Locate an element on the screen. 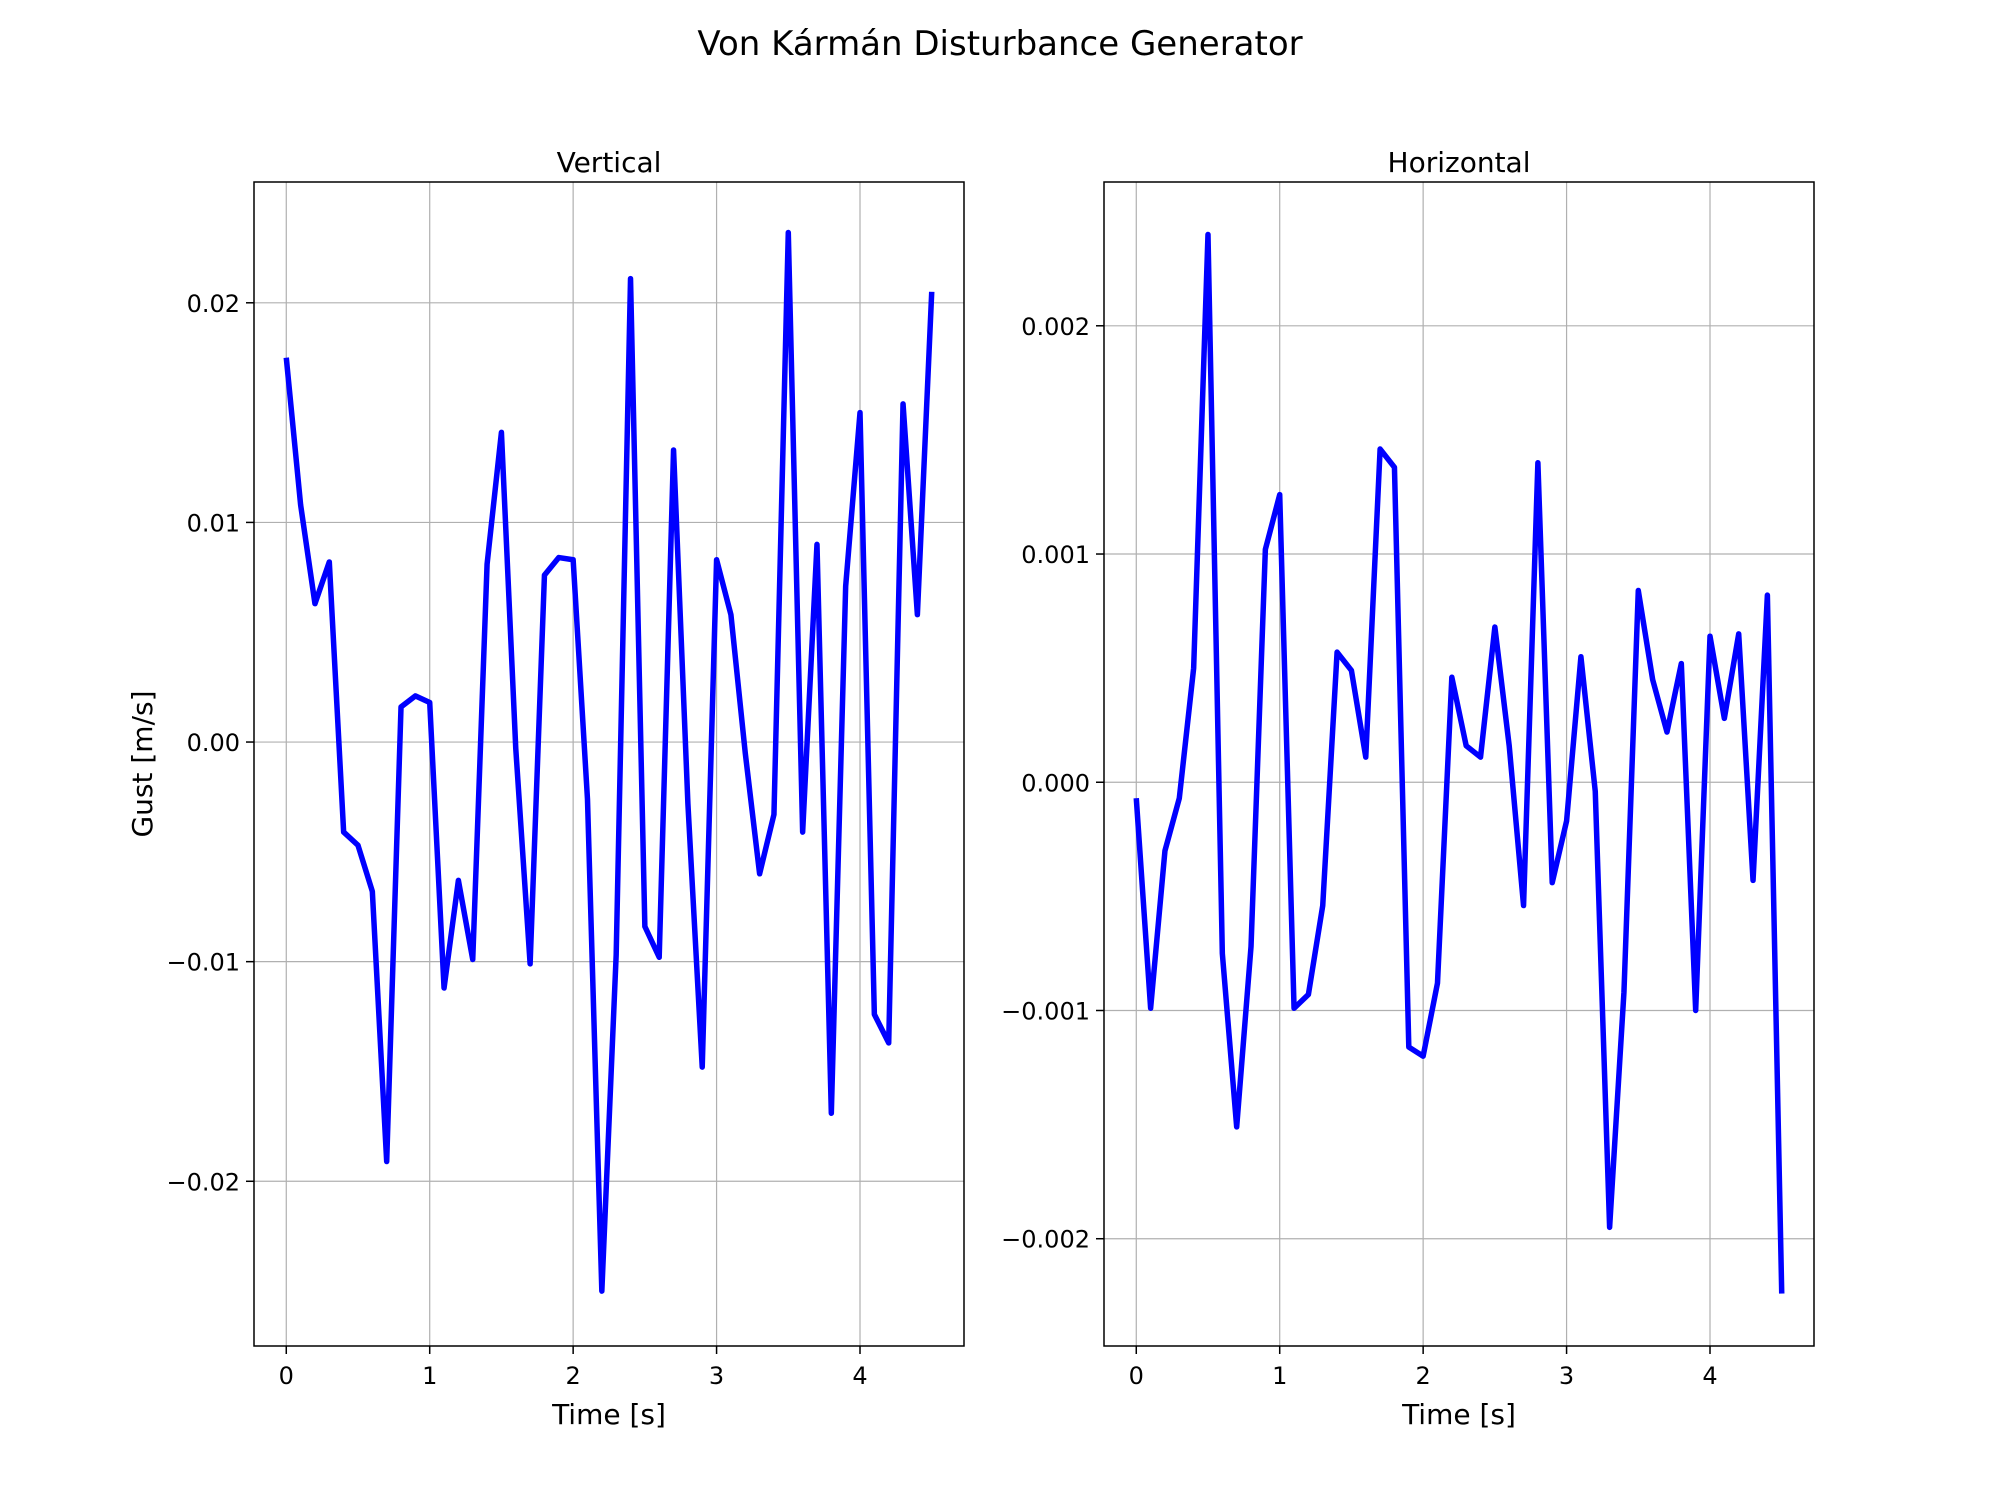 Image resolution: width=2000 pixels, height=1500 pixels. vertical-x-axis-label: Time [s] is located at coordinates (608, 1414).